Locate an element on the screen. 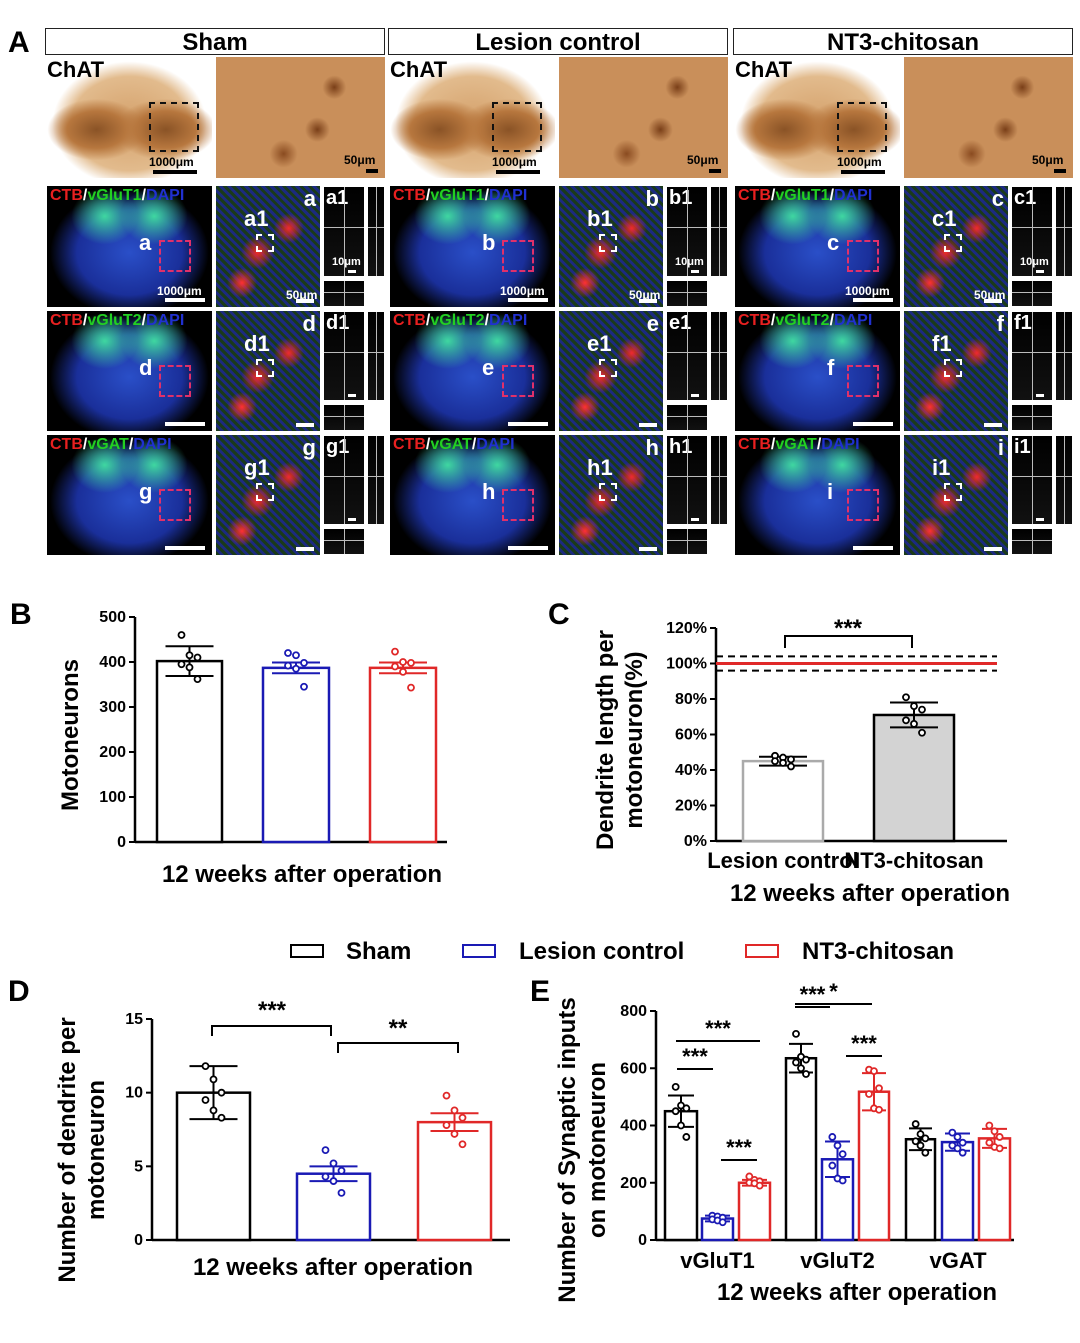 The height and width of the screenshot is (1343, 1080). inset-letter: d1 is located at coordinates (257, 343).